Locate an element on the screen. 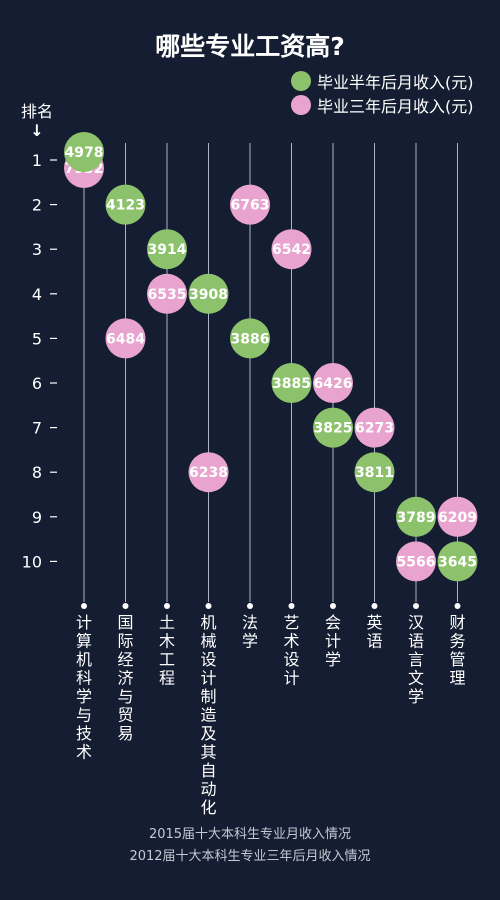  bubble-three-year-label: 6542 is located at coordinates (291, 250).